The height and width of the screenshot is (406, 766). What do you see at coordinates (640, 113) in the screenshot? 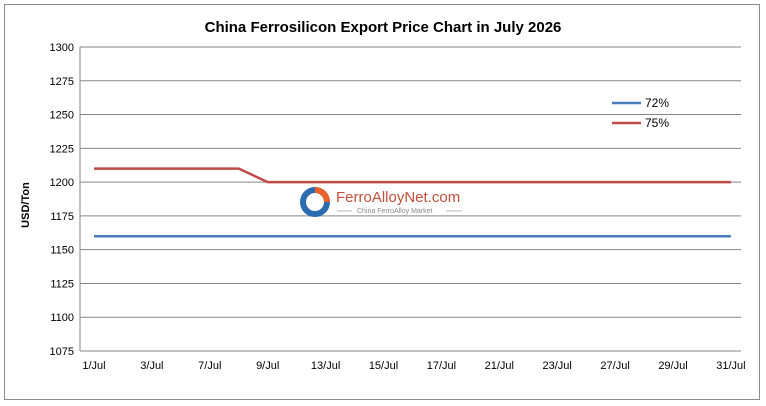
I see `legend: 72%75%` at bounding box center [640, 113].